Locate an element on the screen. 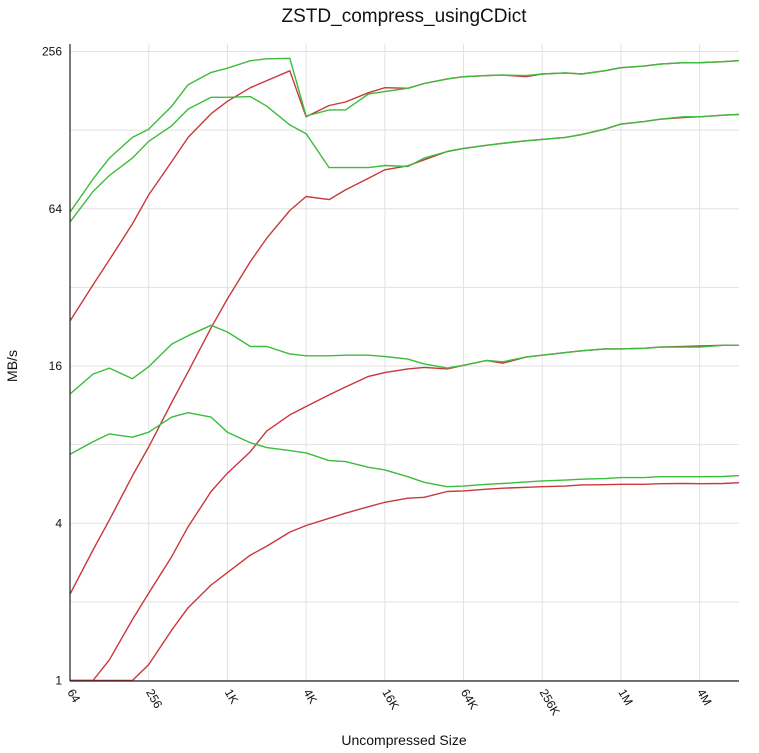 The width and height of the screenshot is (759, 753). x-tick-label: 4M is located at coordinates (704, 697).